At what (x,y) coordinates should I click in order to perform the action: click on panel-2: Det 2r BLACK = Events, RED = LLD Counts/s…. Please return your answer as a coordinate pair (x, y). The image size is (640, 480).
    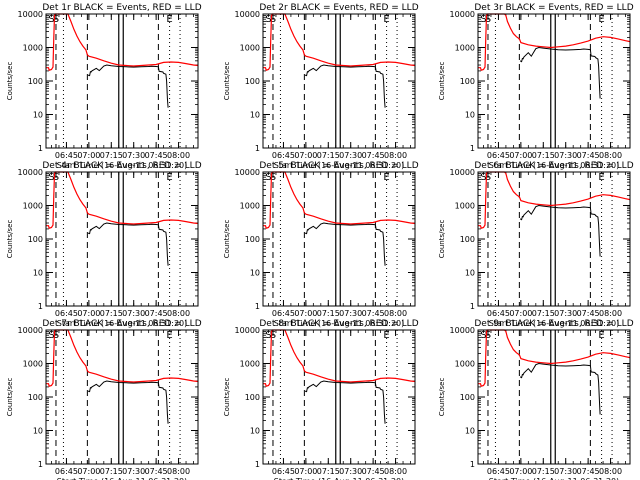
    Looking at the image, I should click on (321, 86).